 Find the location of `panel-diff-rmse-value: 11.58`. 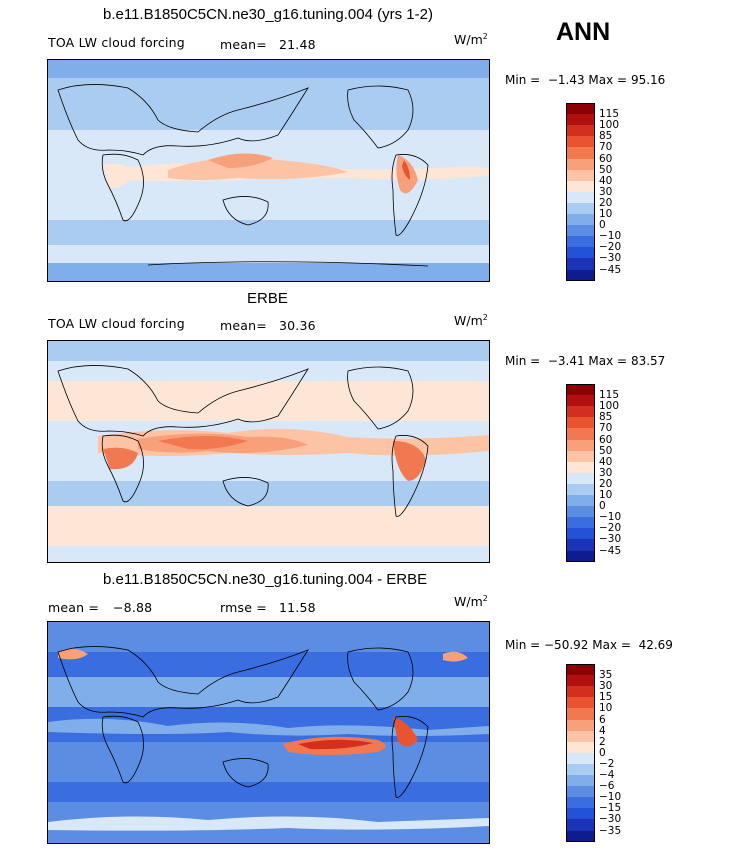

panel-diff-rmse-value: 11.58 is located at coordinates (297, 607).